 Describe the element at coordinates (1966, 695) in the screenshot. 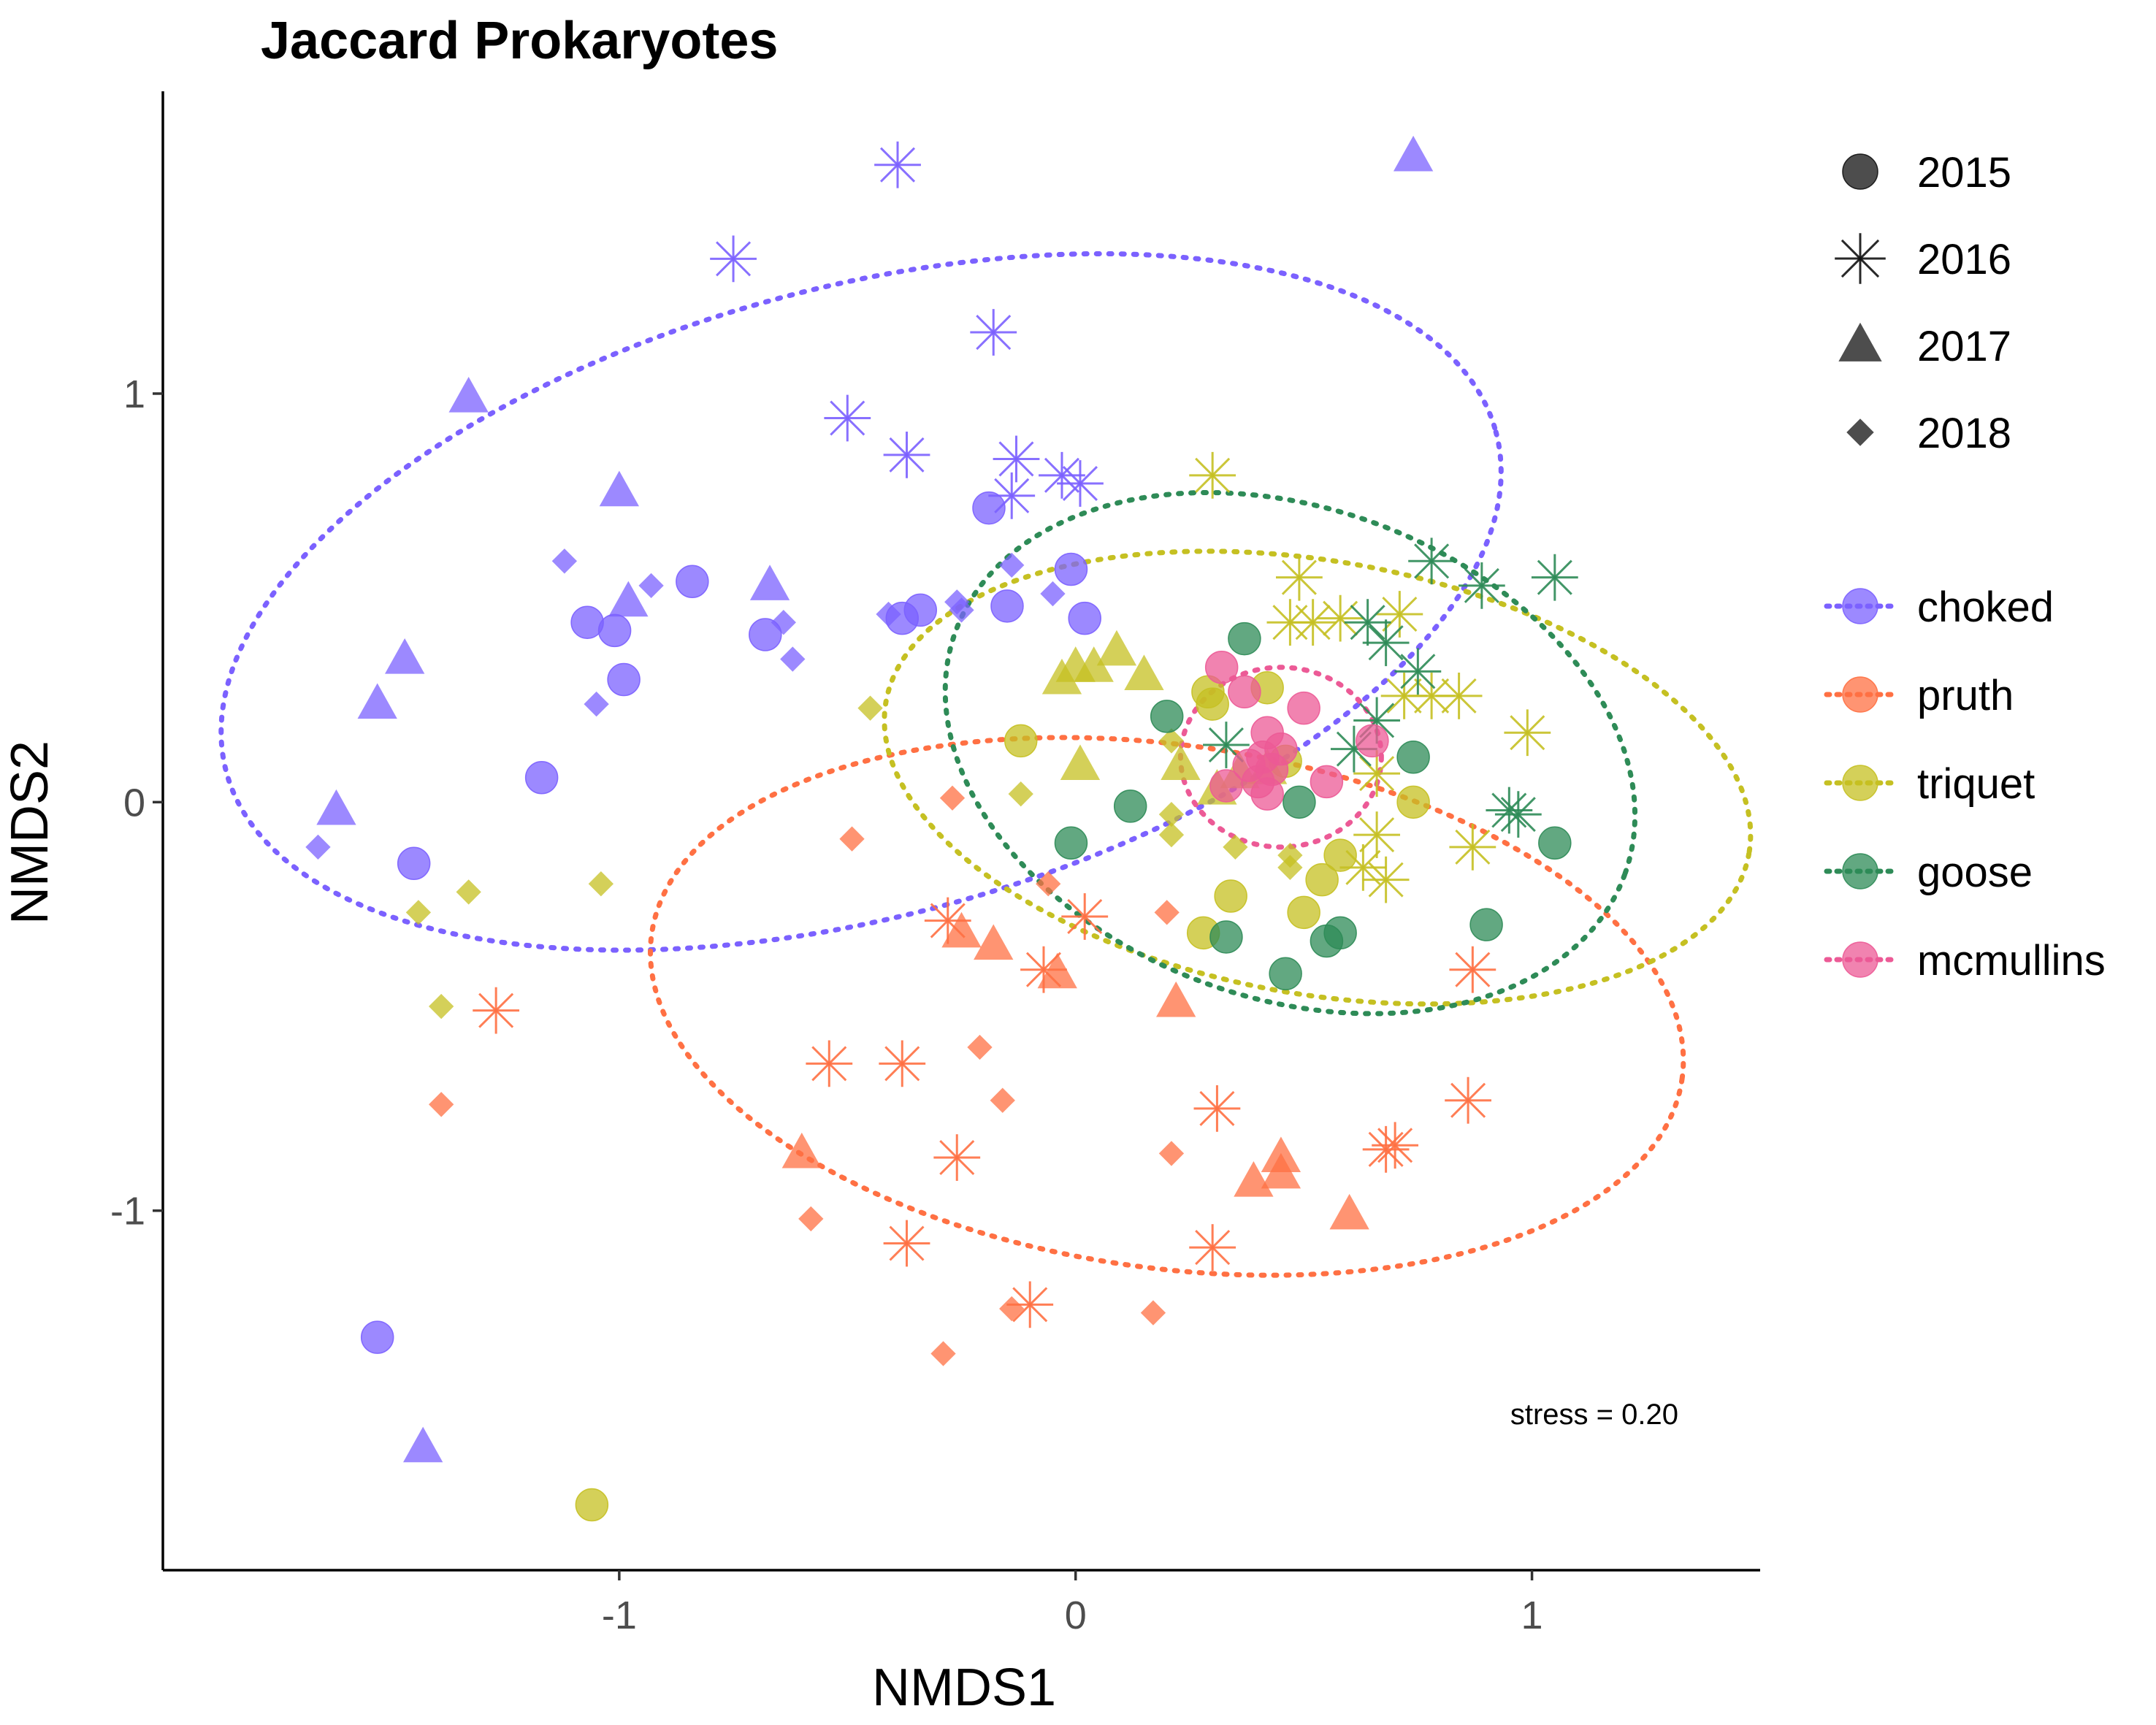

I see `legend-label-pruth: pruth` at that location.